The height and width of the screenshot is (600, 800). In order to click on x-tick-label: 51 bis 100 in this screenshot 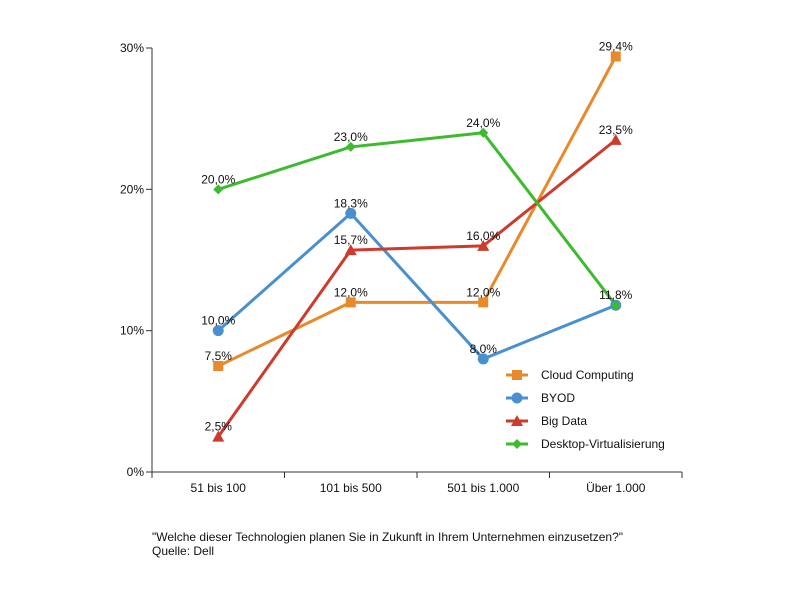, I will do `click(219, 488)`.